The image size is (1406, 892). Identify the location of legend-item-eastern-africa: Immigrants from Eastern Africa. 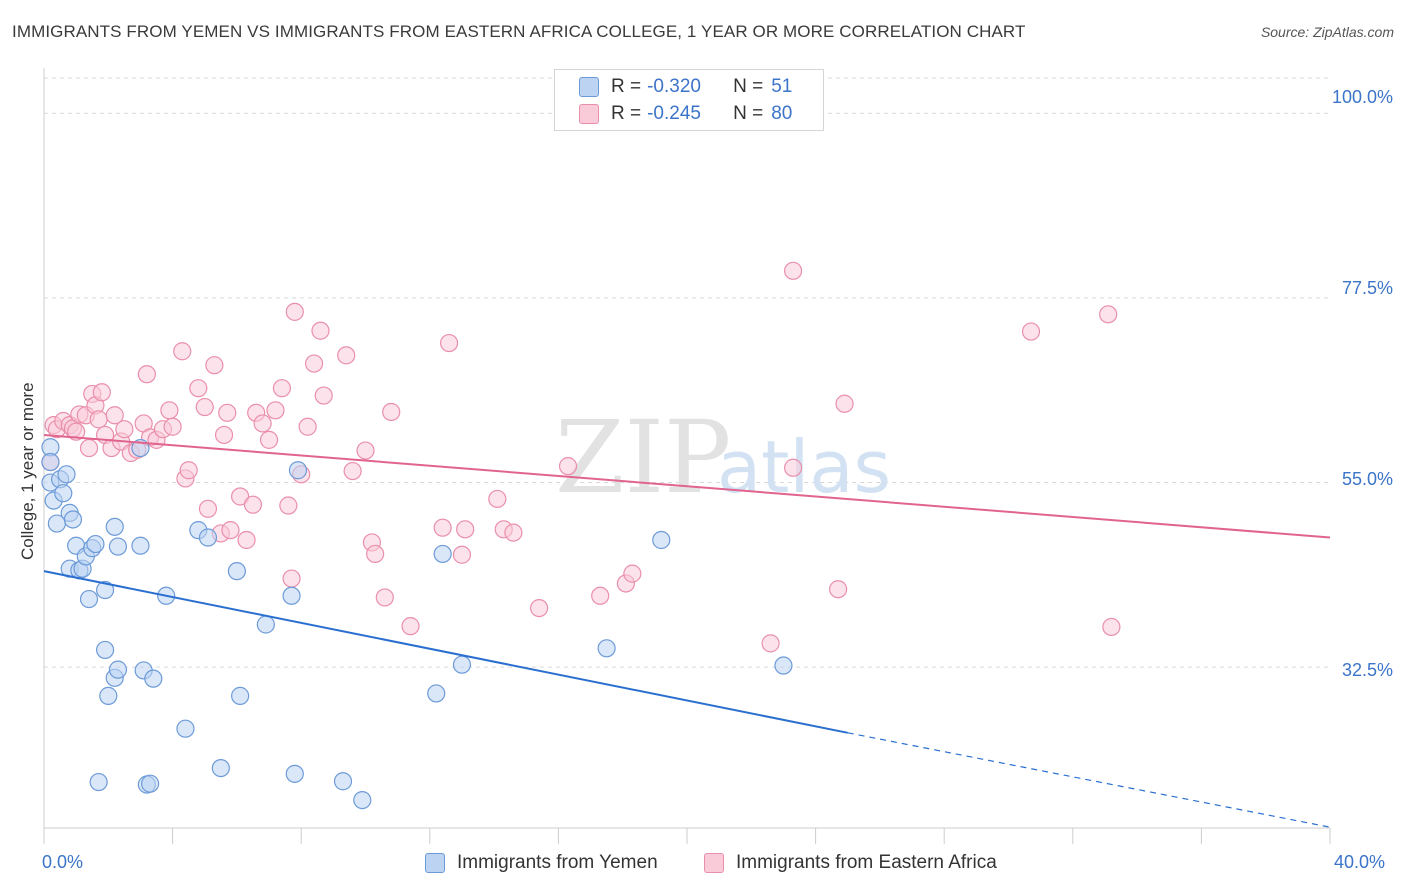
(850, 863).